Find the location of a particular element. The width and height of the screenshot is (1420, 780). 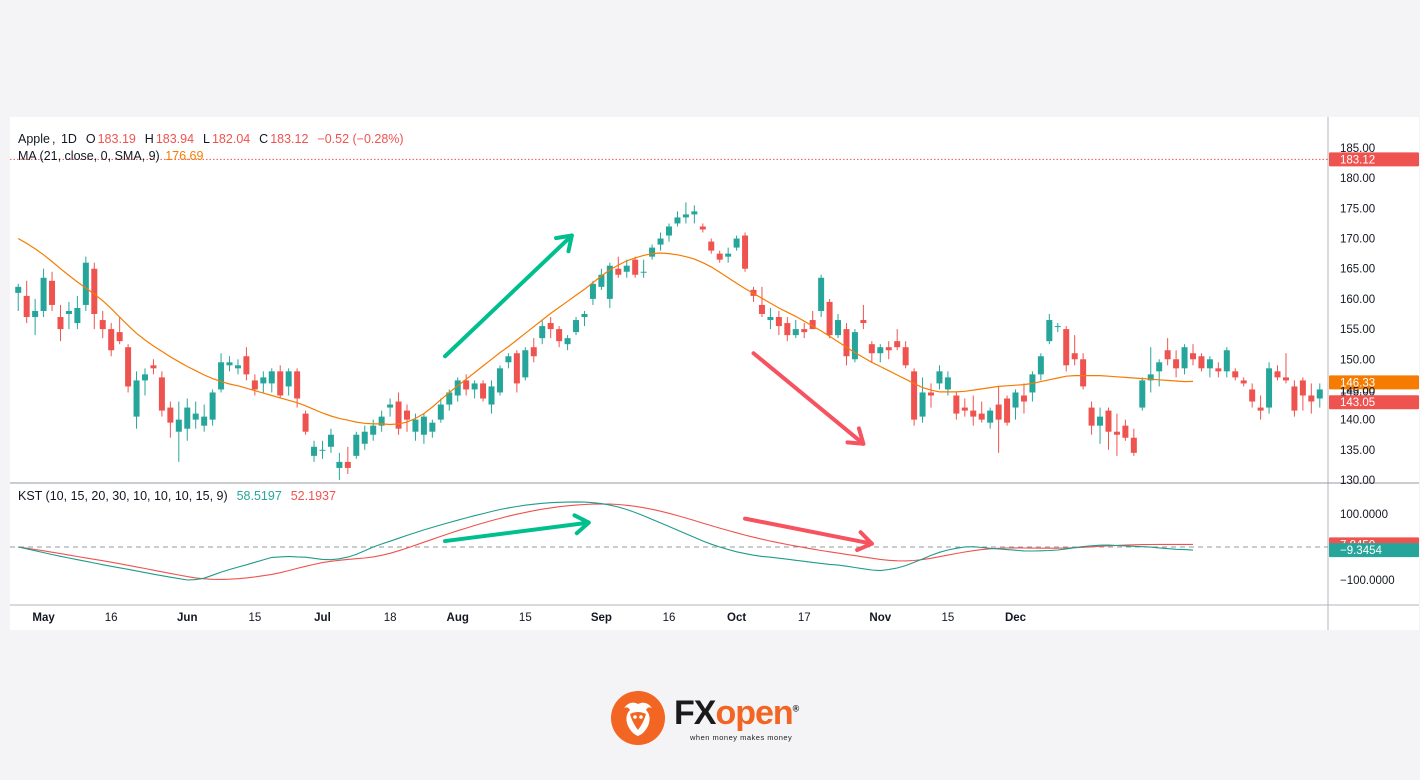

kst-value: 58.5197 is located at coordinates (259, 496).